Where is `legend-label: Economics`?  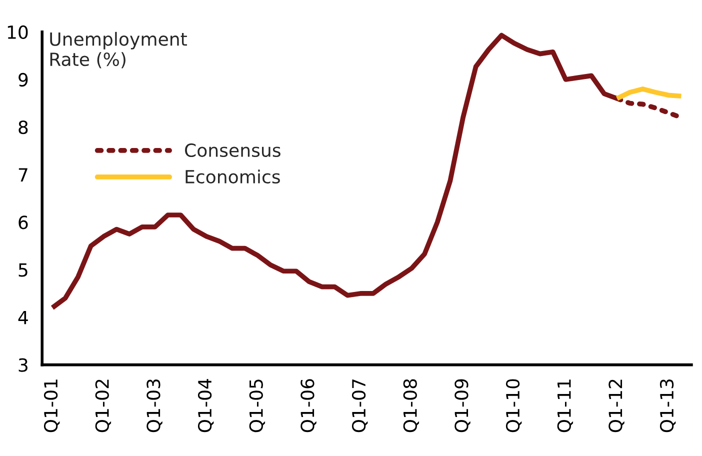
legend-label: Economics is located at coordinates (233, 177).